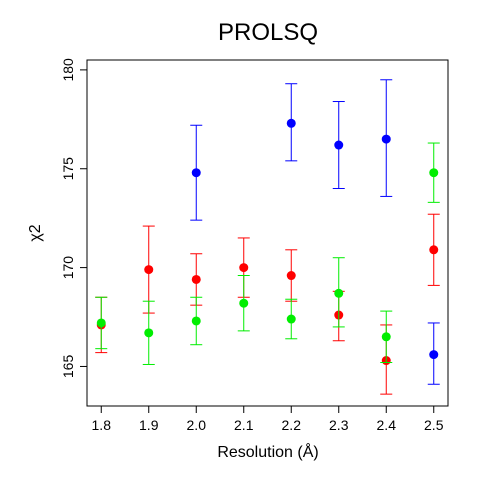 The width and height of the screenshot is (480, 480). I want to click on y-tick-label: 175, so click(68, 169).